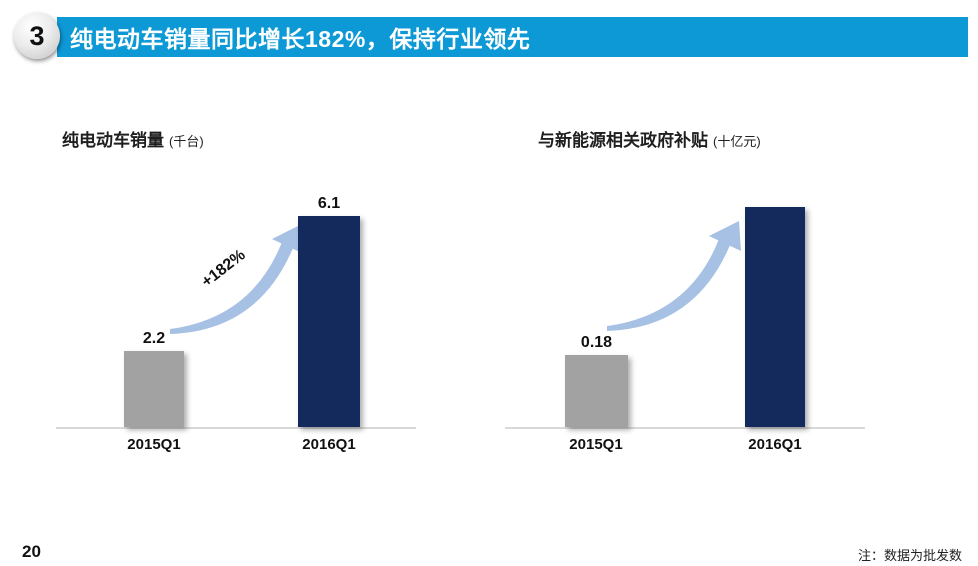  I want to click on left-chart-title: 纯电动车销量 (千台), so click(133, 138).